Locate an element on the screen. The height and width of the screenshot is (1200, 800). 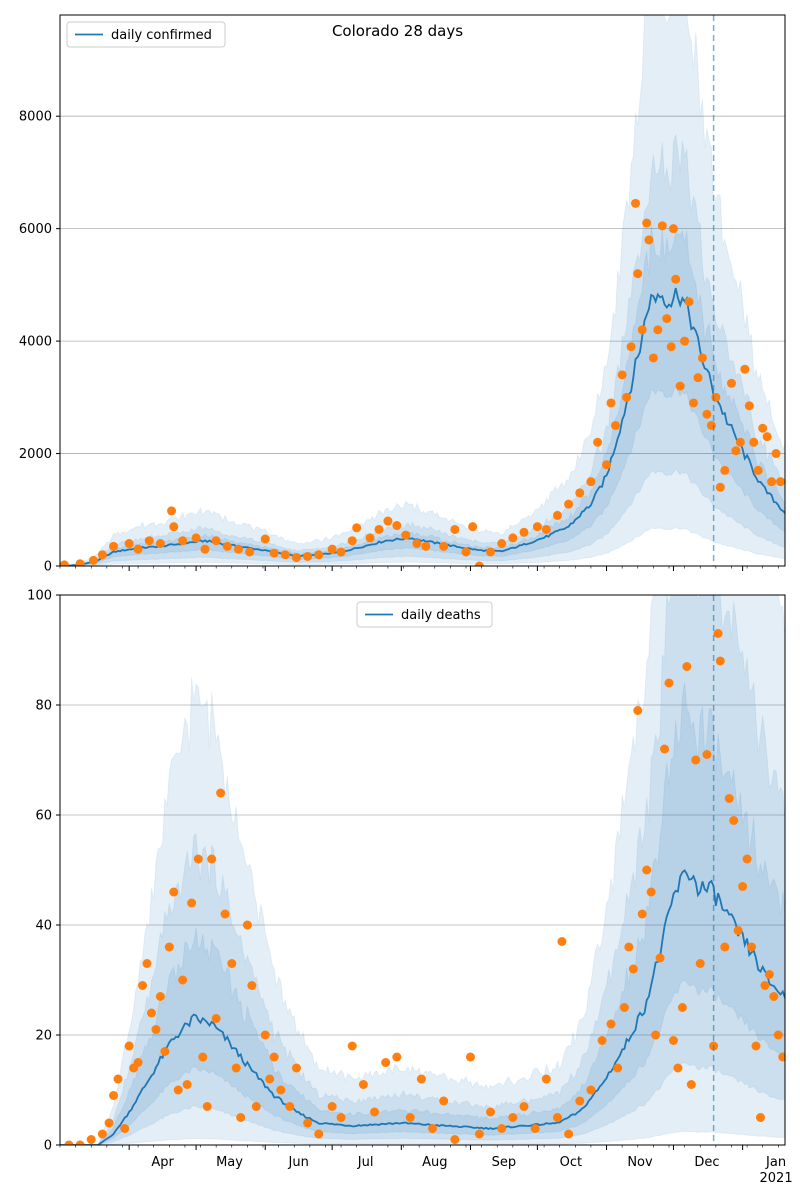
x-tick-label: Oct is located at coordinates (571, 1162).